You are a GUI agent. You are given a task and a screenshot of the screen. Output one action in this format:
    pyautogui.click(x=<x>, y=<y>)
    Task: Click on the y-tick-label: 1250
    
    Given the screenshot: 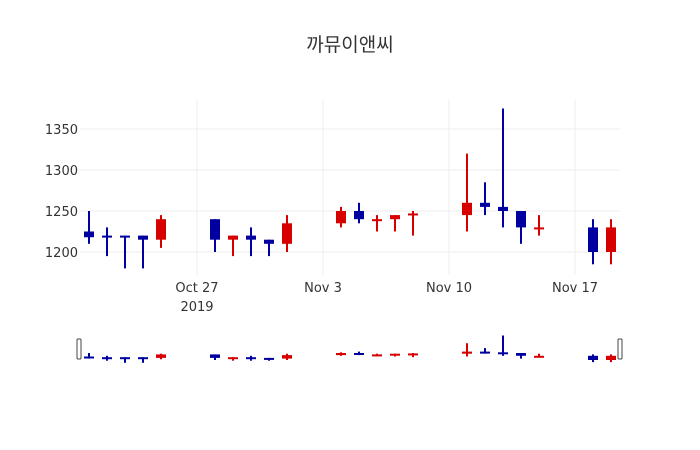 What is the action you would take?
    pyautogui.click(x=61, y=212)
    